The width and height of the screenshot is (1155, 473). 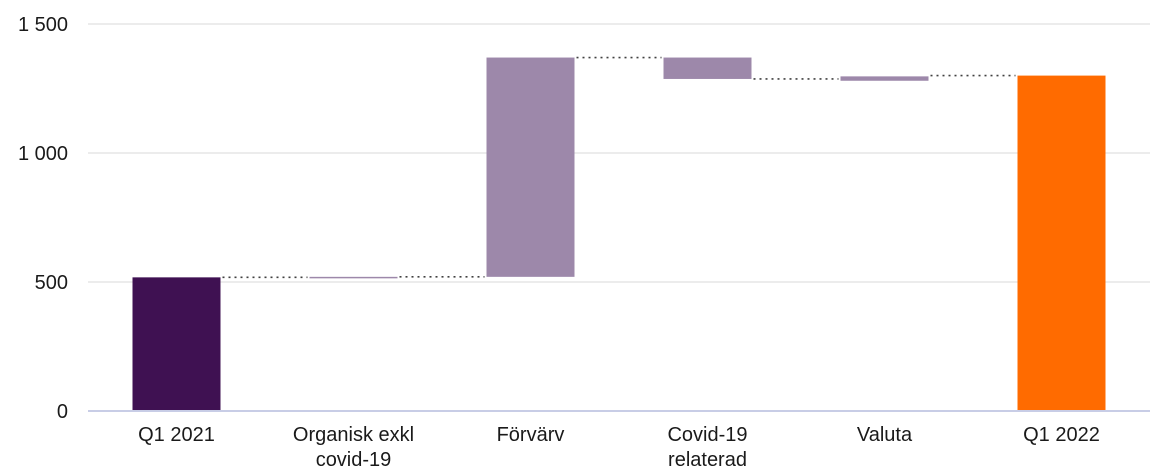 What do you see at coordinates (884, 78) in the screenshot?
I see `bar-valuta` at bounding box center [884, 78].